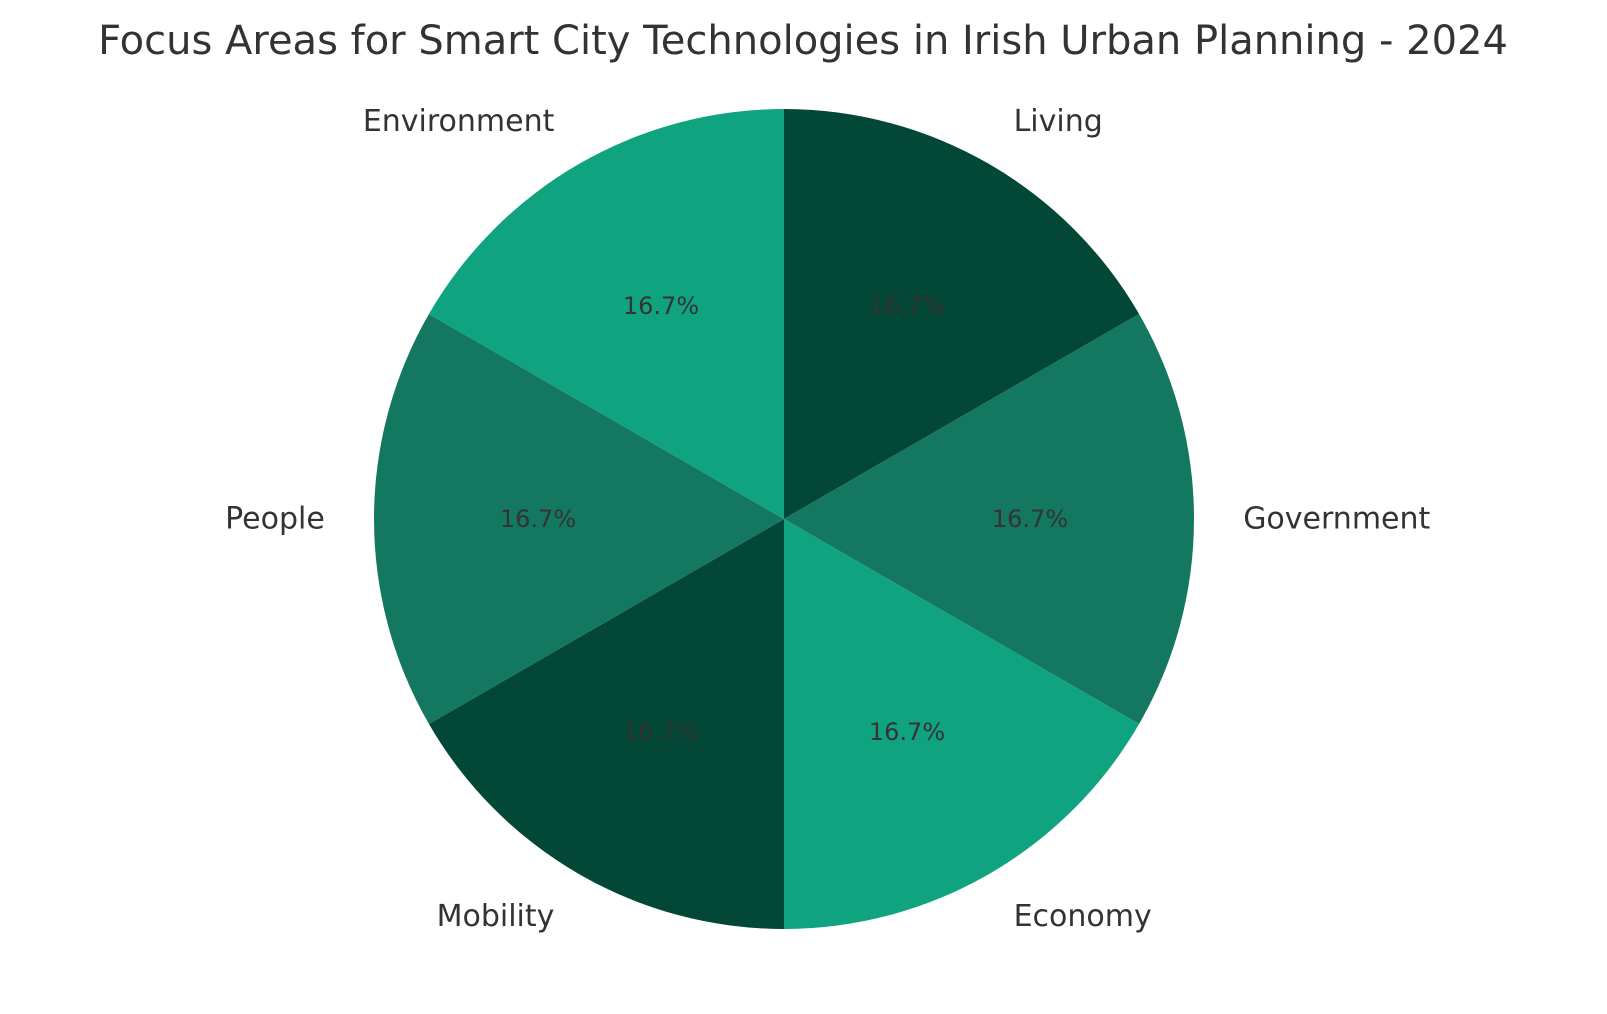  What do you see at coordinates (496, 916) in the screenshot?
I see `slice-label-mobility: Mobility` at bounding box center [496, 916].